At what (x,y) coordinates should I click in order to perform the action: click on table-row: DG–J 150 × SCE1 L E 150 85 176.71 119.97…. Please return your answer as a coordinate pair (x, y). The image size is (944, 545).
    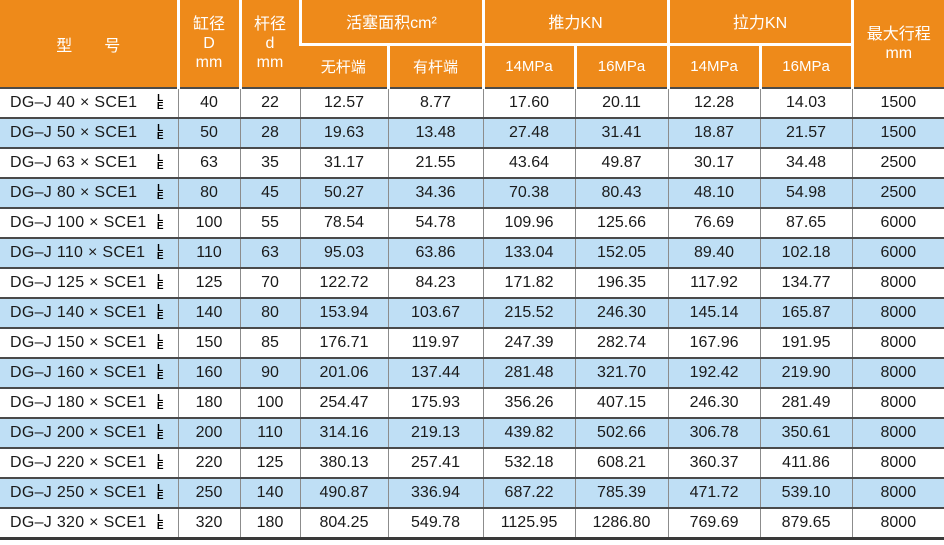
    Looking at the image, I should click on (472, 342).